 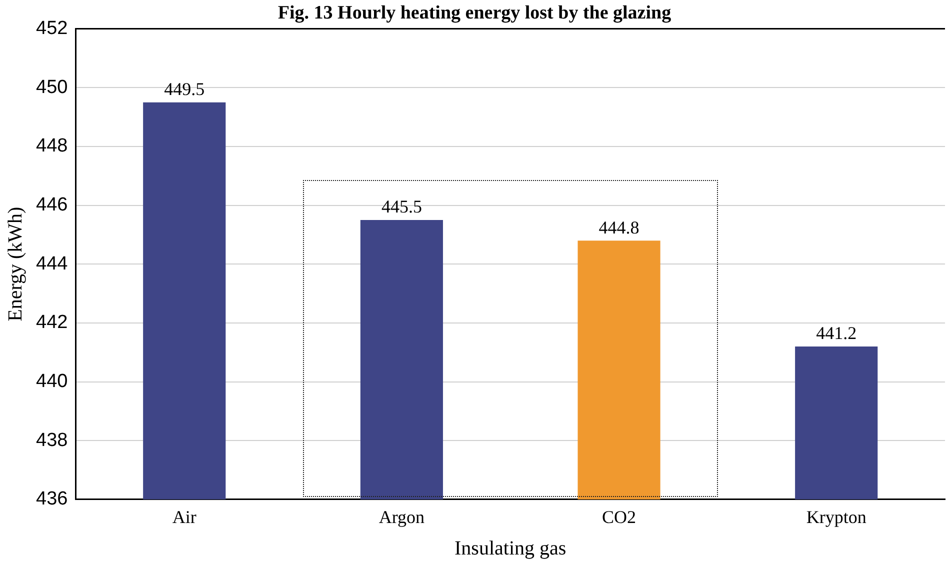 What do you see at coordinates (52, 263) in the screenshot?
I see `y-tick-label: 444` at bounding box center [52, 263].